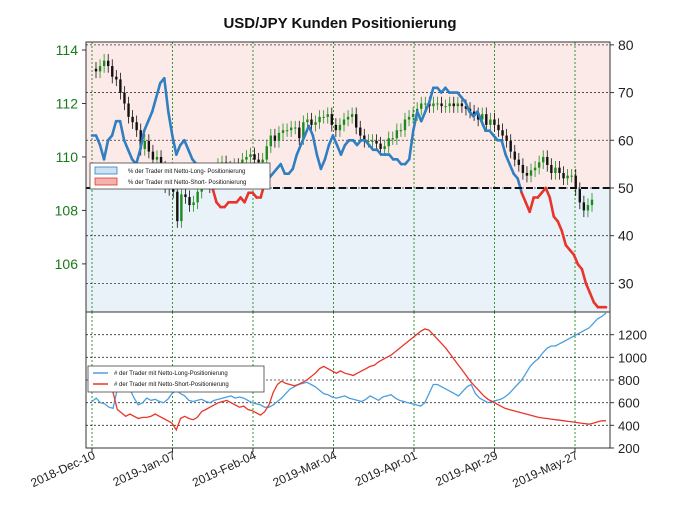 The image size is (680, 517). I want to click on legend-short-swatch, so click(106, 181).